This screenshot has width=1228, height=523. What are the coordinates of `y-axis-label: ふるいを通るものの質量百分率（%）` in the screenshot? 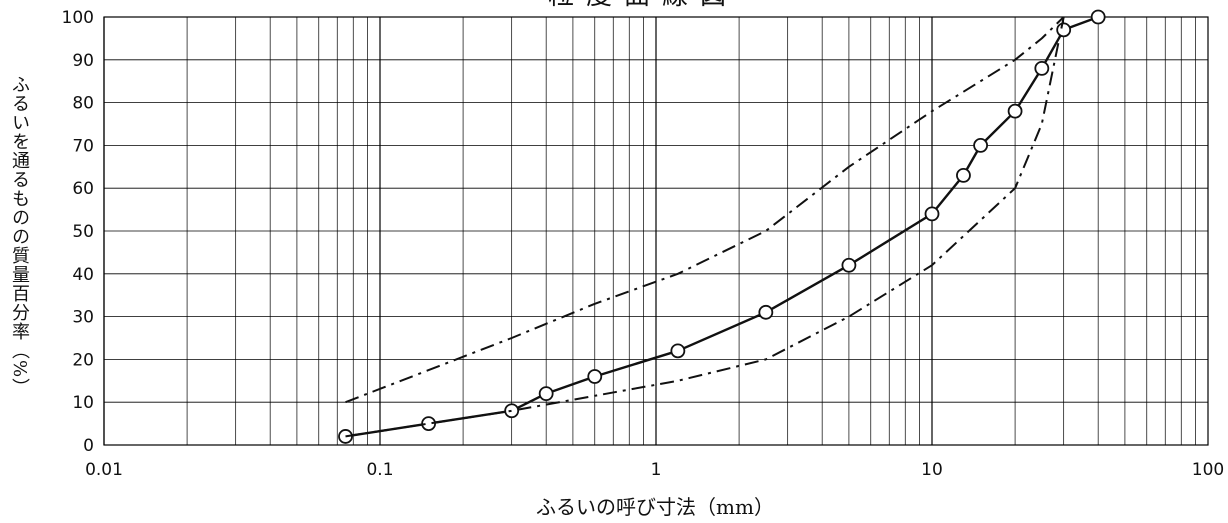 It's located at (19, 236).